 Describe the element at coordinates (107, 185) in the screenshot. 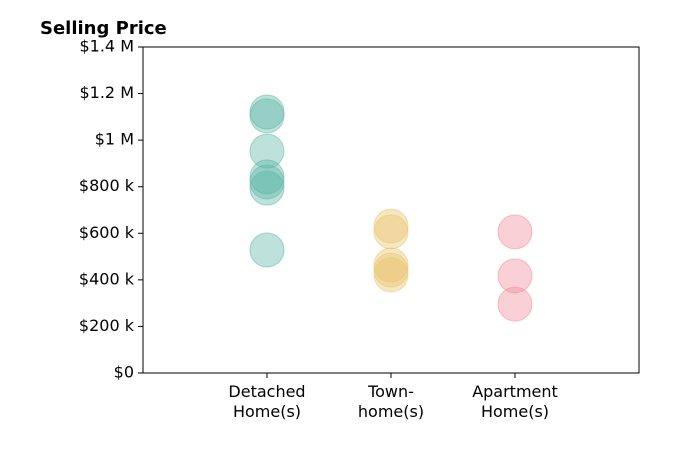

I see `y-tick-label: $800 k` at that location.